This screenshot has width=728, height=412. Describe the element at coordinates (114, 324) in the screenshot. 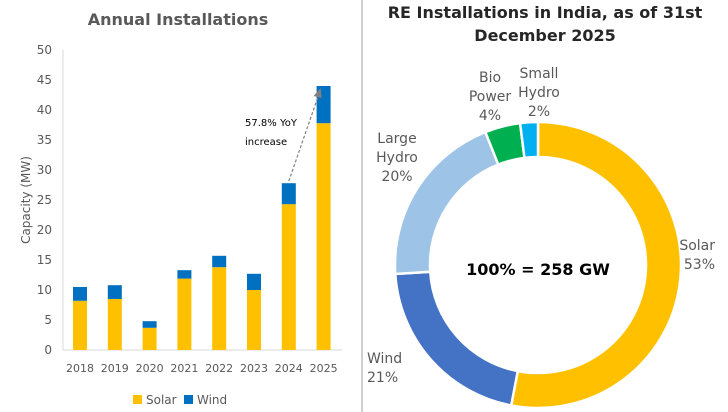

I see `bar-solar-2019` at that location.